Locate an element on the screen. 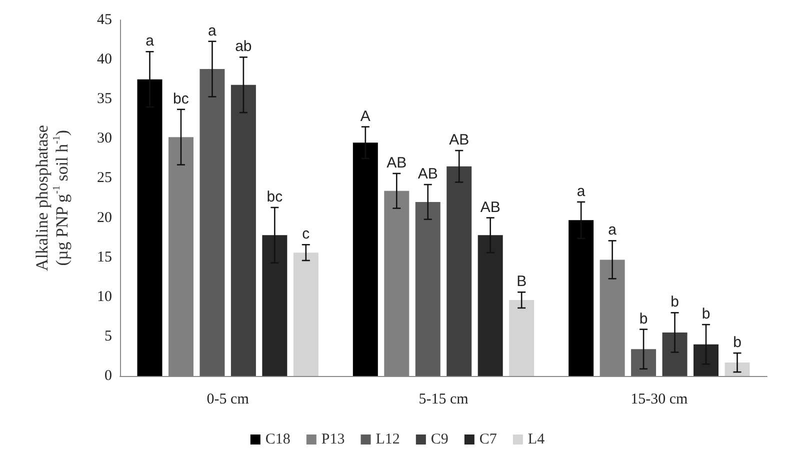  y-tick-label: 5 is located at coordinates (108, 336).